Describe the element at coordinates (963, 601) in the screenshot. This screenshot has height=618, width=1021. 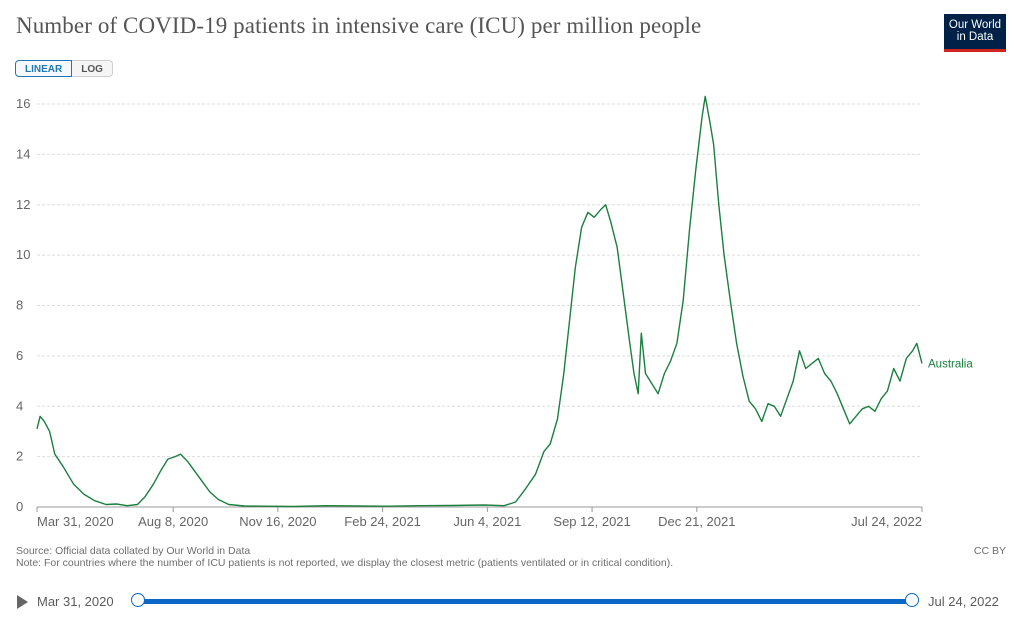
I see `timeline-end-label: Jul 24, 2022` at that location.